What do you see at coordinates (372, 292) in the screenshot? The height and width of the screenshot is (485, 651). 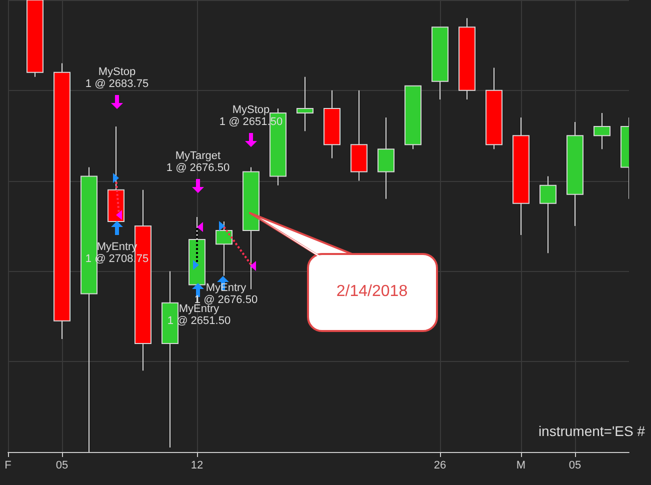 I see `annotation: 2/14/2018` at bounding box center [372, 292].